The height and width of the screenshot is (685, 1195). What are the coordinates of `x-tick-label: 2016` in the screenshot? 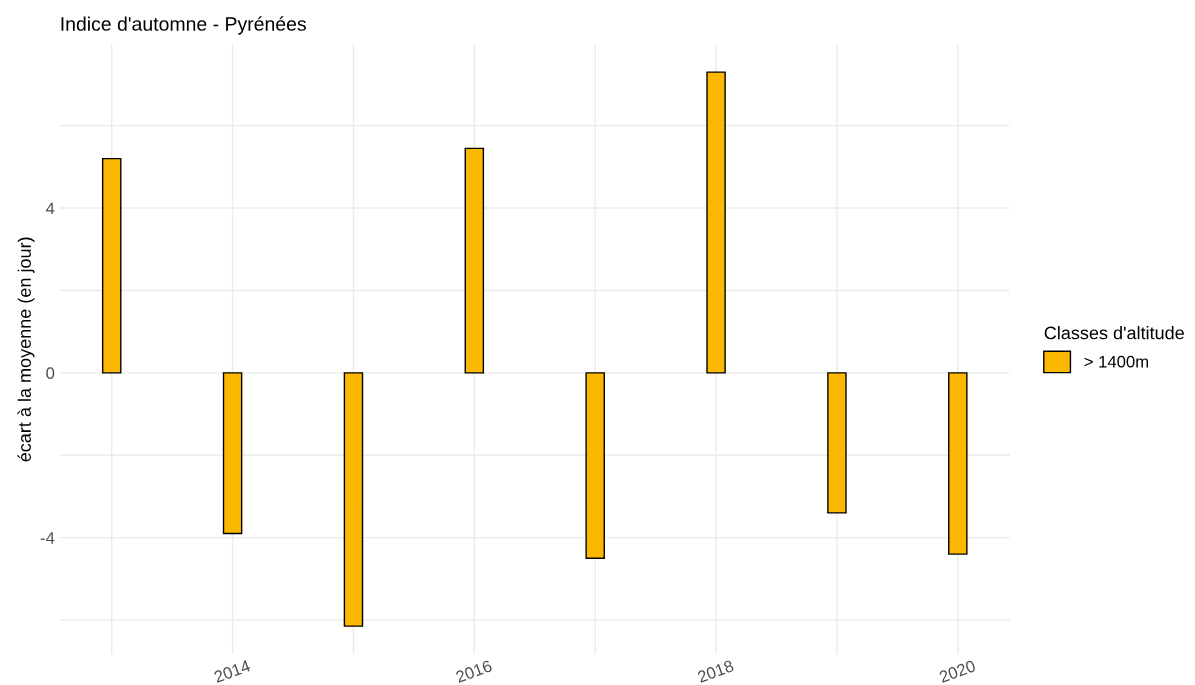 It's located at (474, 671).